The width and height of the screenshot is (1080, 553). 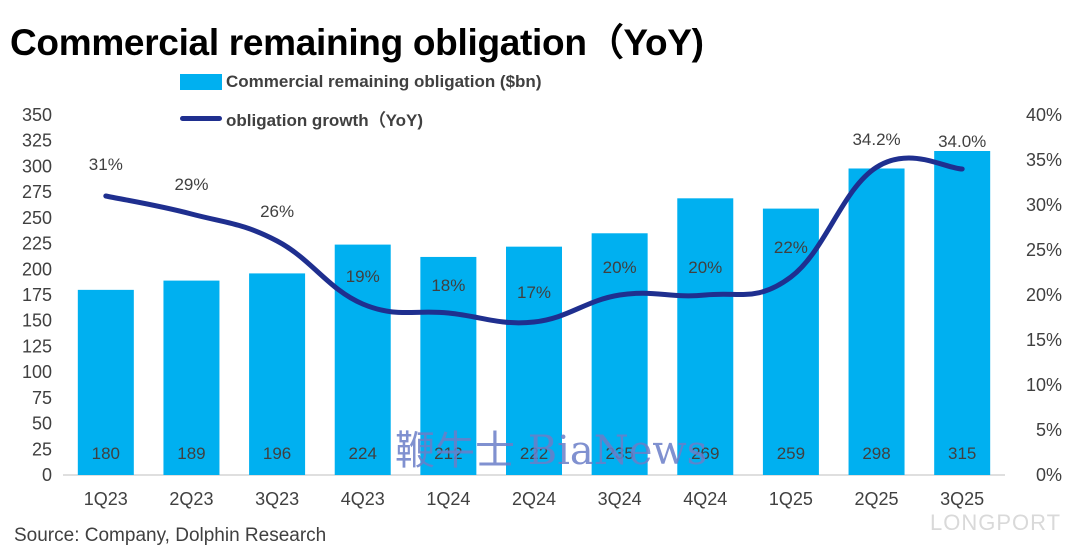 I want to click on x-tick-label: 2Q25, so click(x=877, y=499).